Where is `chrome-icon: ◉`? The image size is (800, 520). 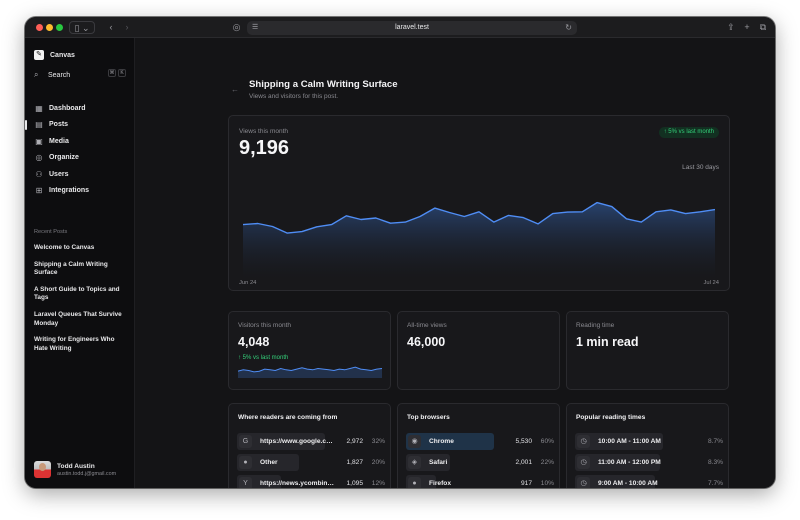
chrome-icon: ◉ is located at coordinates (414, 441).